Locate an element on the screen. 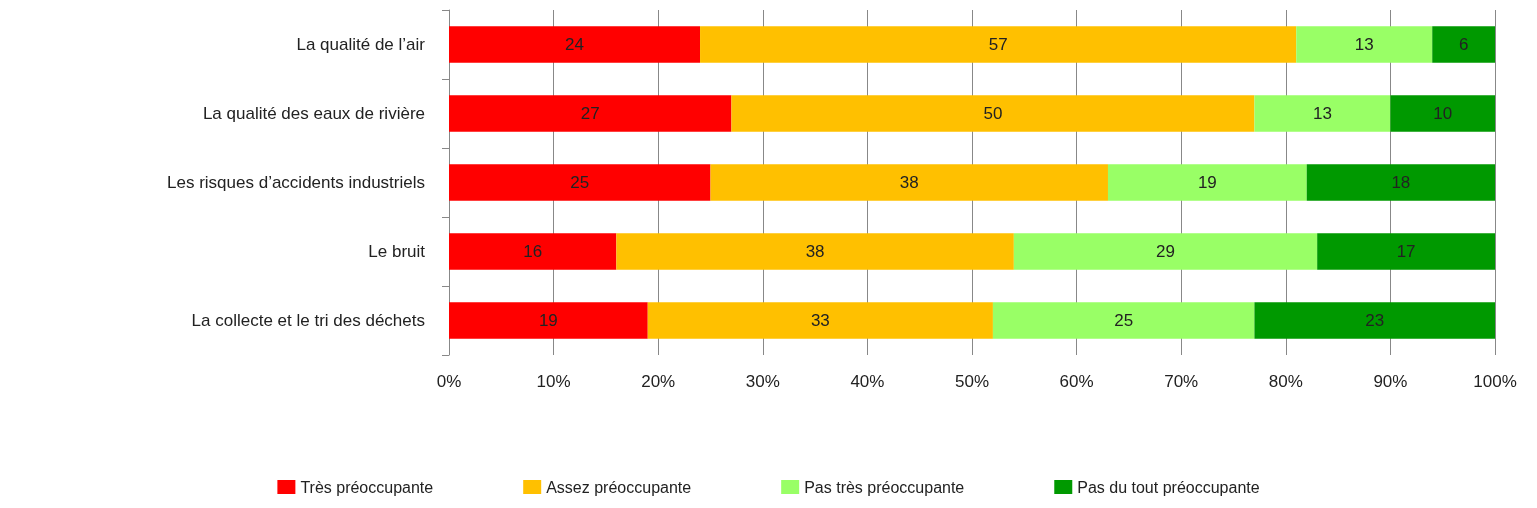  data-label: 29 is located at coordinates (1165, 251).